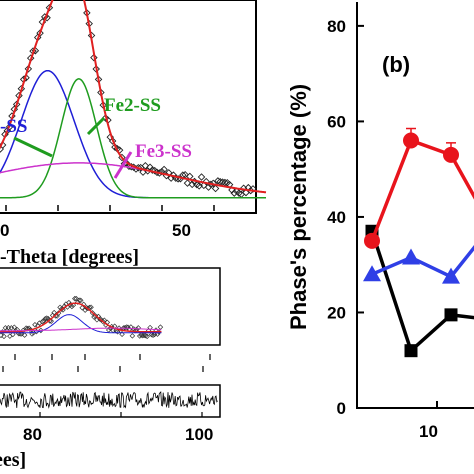  Describe the element at coordinates (133, 138) in the screenshot. I see `fe2-ss-curve` at that location.